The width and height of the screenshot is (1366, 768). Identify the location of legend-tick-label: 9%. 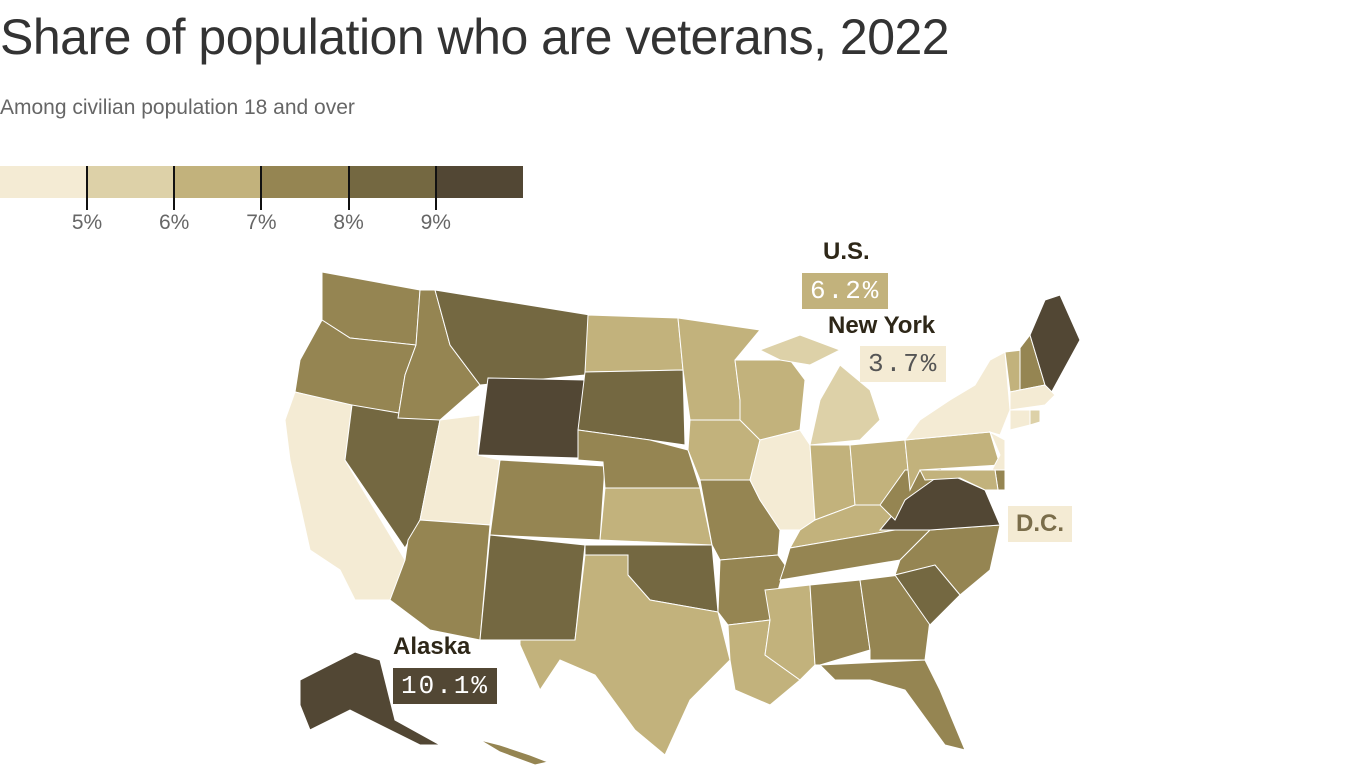
(435, 222).